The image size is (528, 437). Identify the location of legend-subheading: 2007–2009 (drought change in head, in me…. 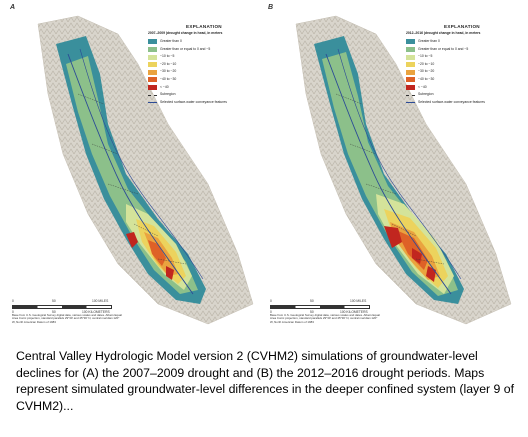
(185, 33).